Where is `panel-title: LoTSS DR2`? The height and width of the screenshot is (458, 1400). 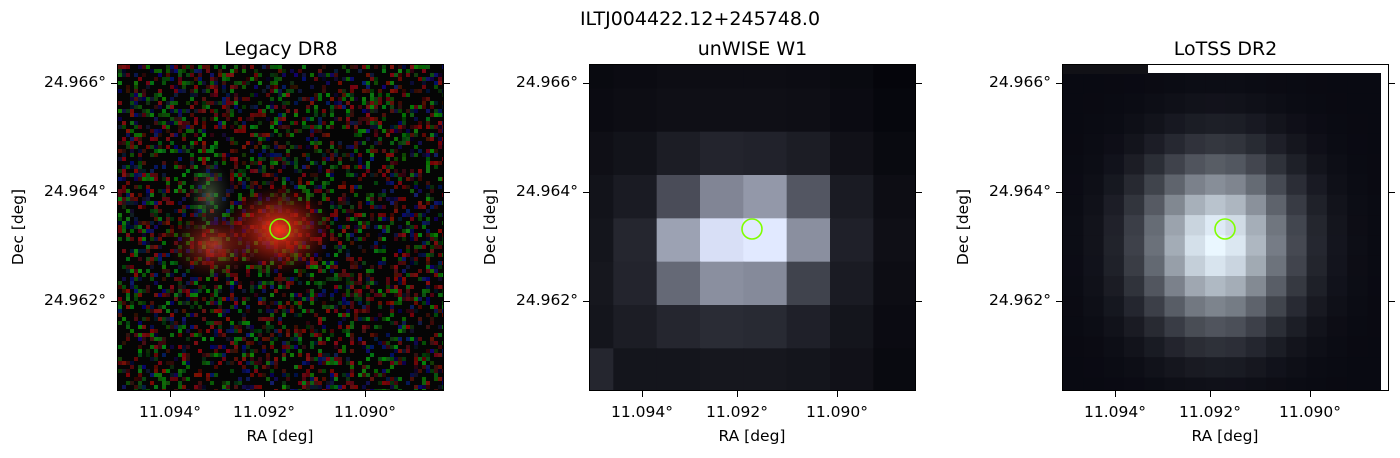 panel-title: LoTSS DR2 is located at coordinates (1225, 49).